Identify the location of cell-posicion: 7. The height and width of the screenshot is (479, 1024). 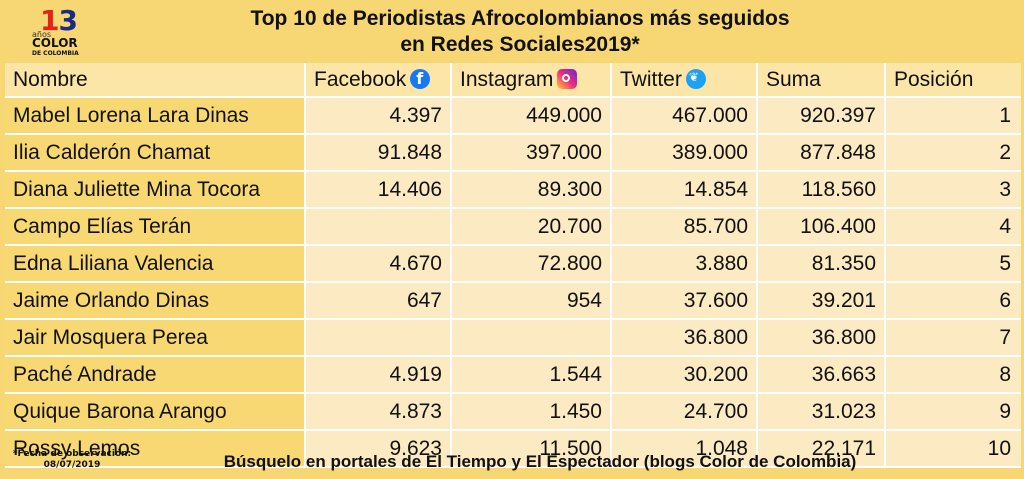
(953, 338).